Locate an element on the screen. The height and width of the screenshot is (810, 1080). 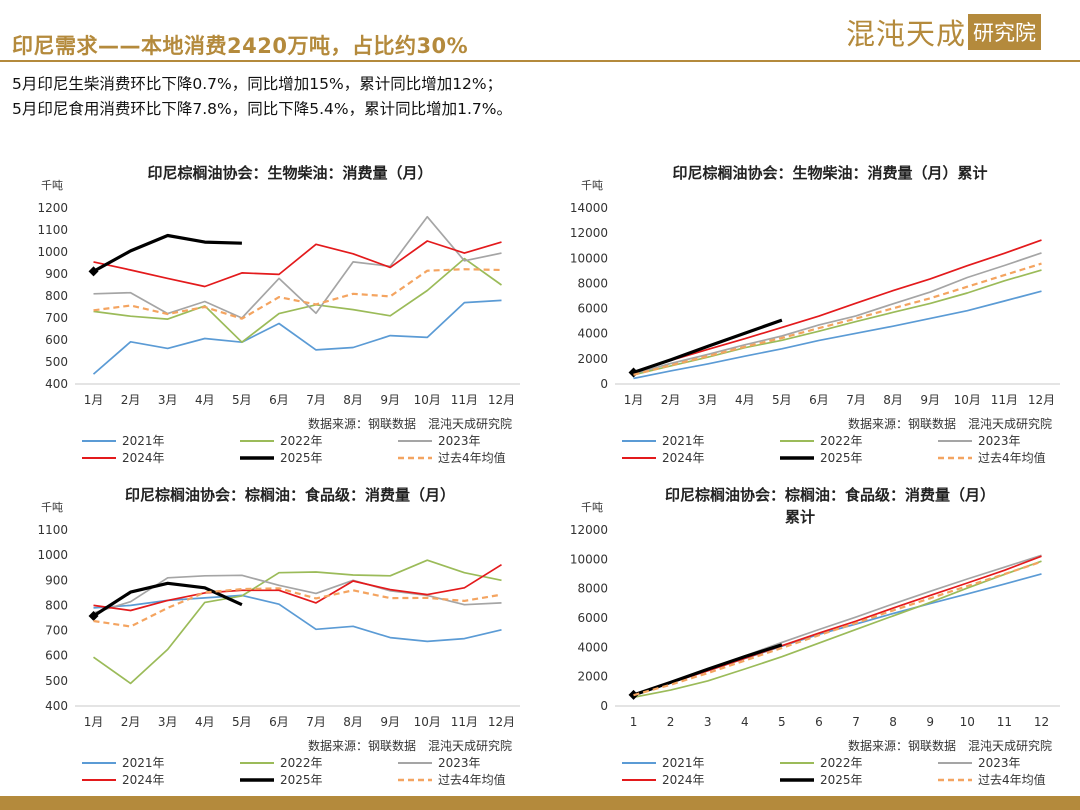
x-tick-label: 5 is located at coordinates (782, 722).